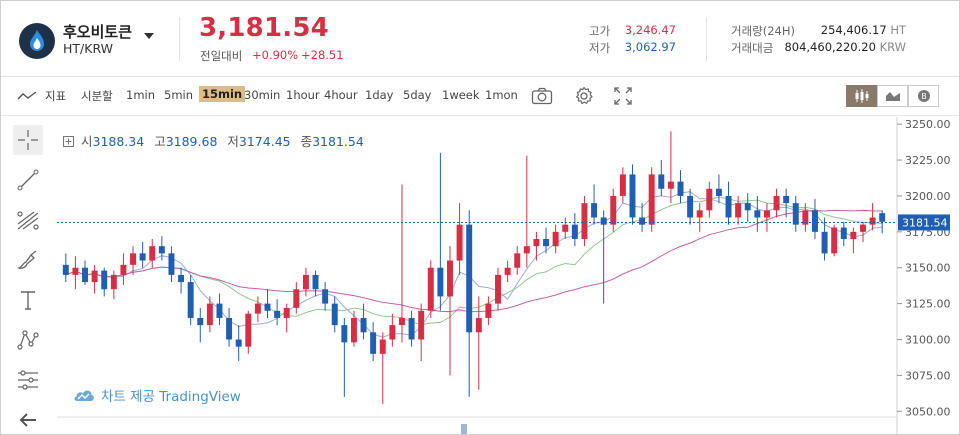 The image size is (960, 435). I want to click on low-label: 저, so click(233, 141).